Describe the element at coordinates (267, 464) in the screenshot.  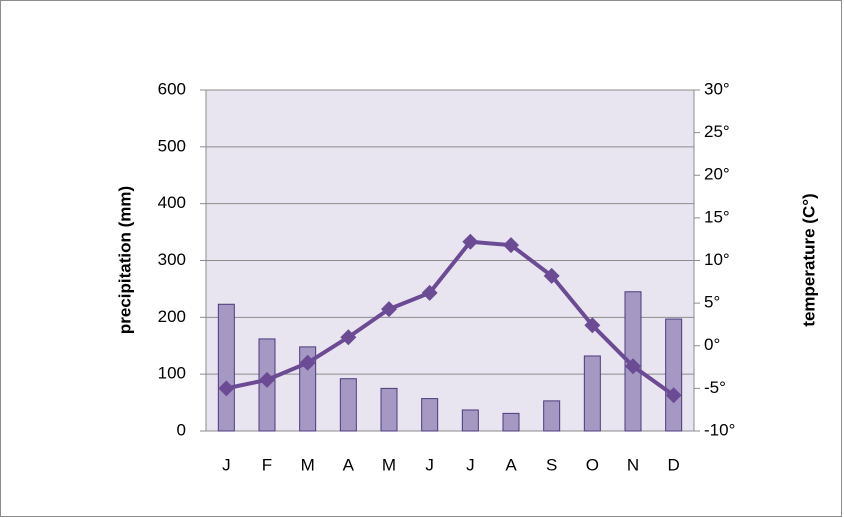
I see `x-tick-label: F` at that location.